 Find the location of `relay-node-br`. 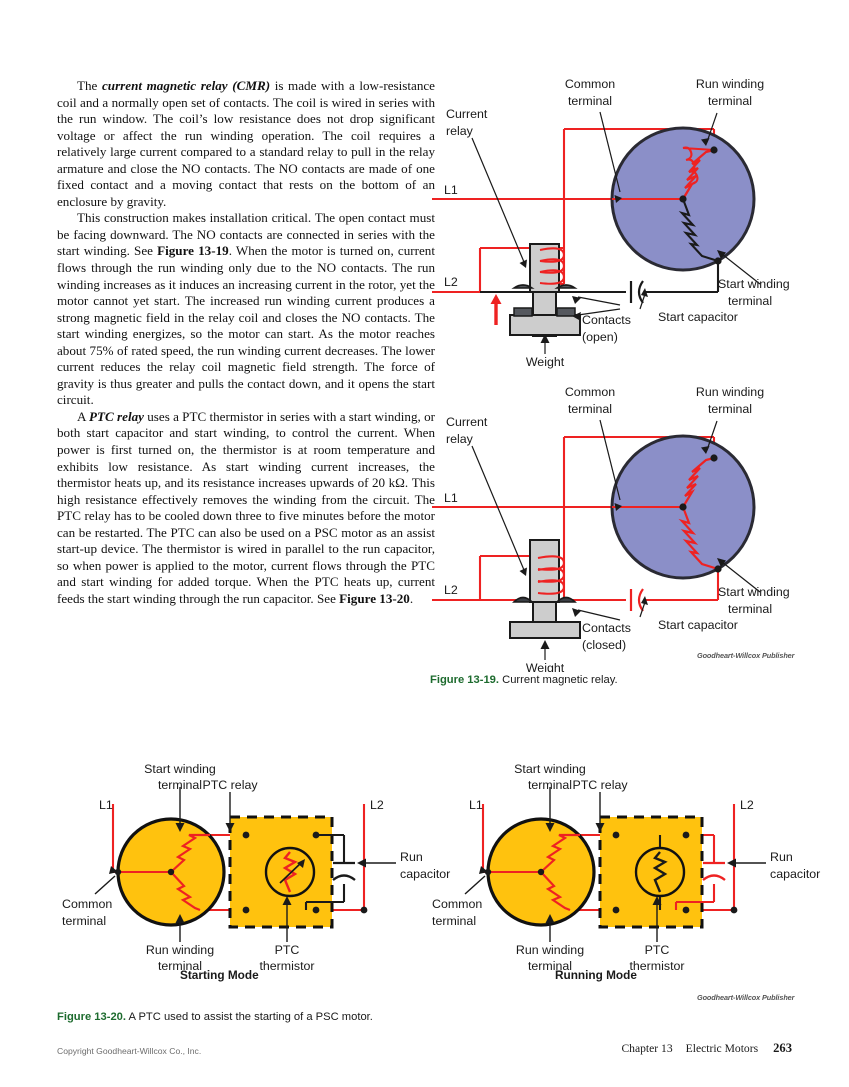

relay-node-br is located at coordinates (316, 910).